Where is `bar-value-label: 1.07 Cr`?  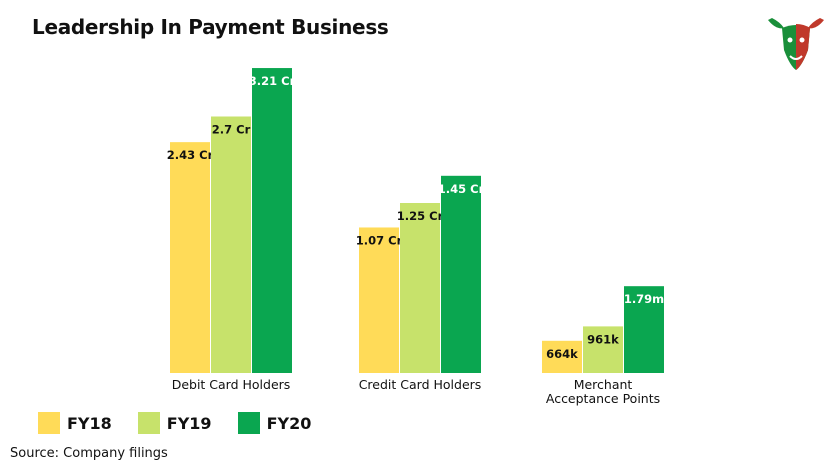 bar-value-label: 1.07 Cr is located at coordinates (379, 240).